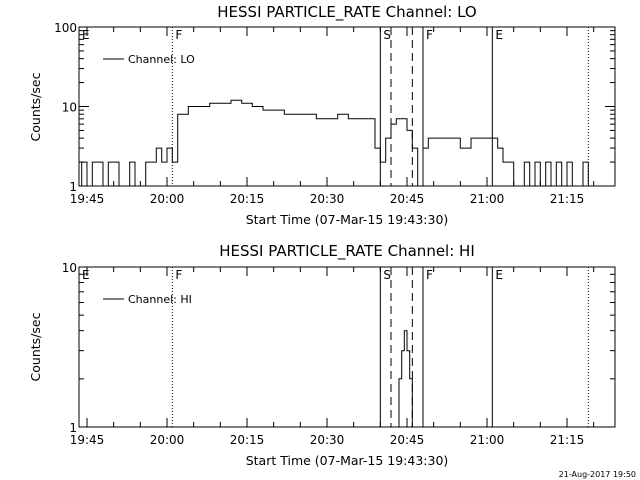  What do you see at coordinates (597, 474) in the screenshot?
I see `date-stamp: 21-Aug-2017 19:50` at bounding box center [597, 474].